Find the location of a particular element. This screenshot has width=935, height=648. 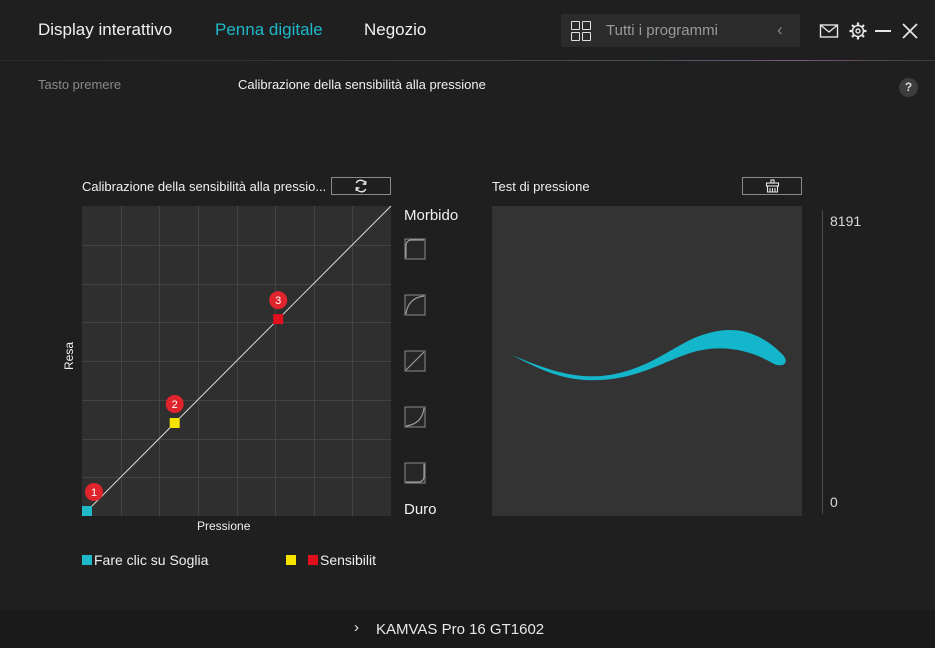

curve-point-number-3: 3 is located at coordinates (278, 301).